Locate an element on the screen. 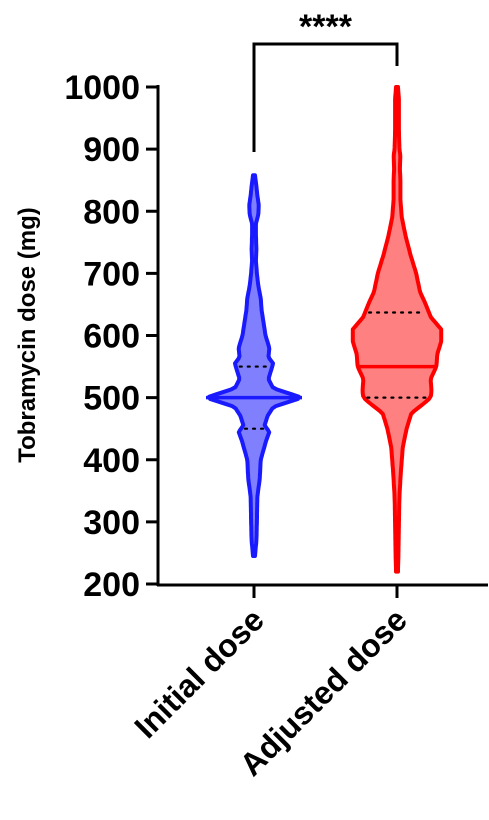 This screenshot has height=820, width=489. y-tick-label: 500 is located at coordinates (111, 399).